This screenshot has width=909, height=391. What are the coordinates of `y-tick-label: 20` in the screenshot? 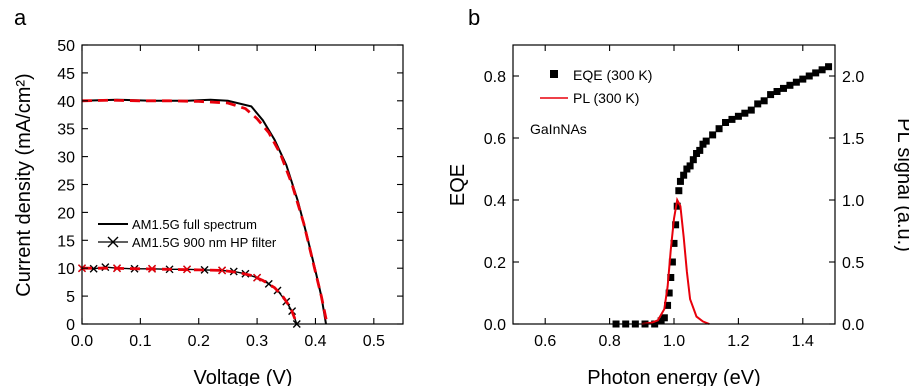 It's located at (66, 213).